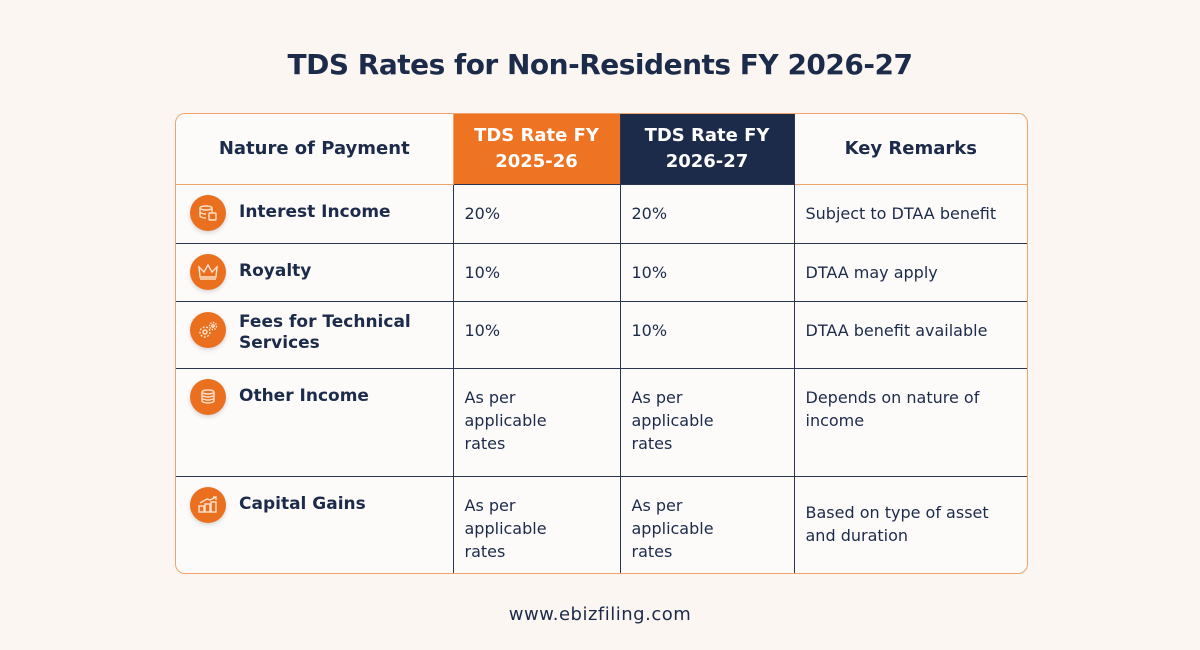  Describe the element at coordinates (208, 212) in the screenshot. I see `coins-stack-icon` at that location.